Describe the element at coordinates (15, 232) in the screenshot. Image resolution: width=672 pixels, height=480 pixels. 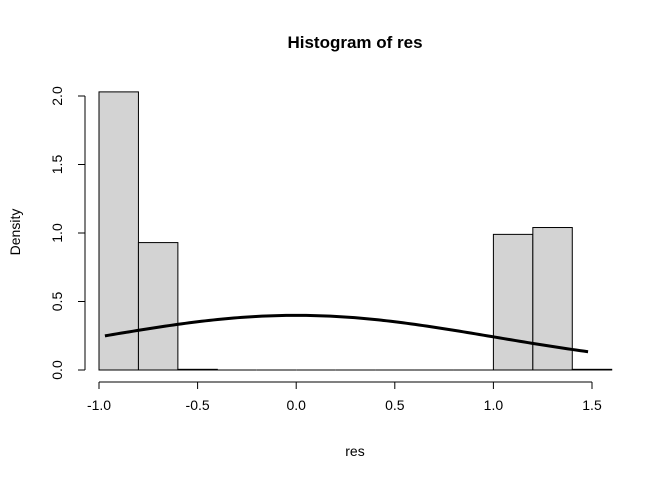
I see `y-axis-label: Density` at that location.